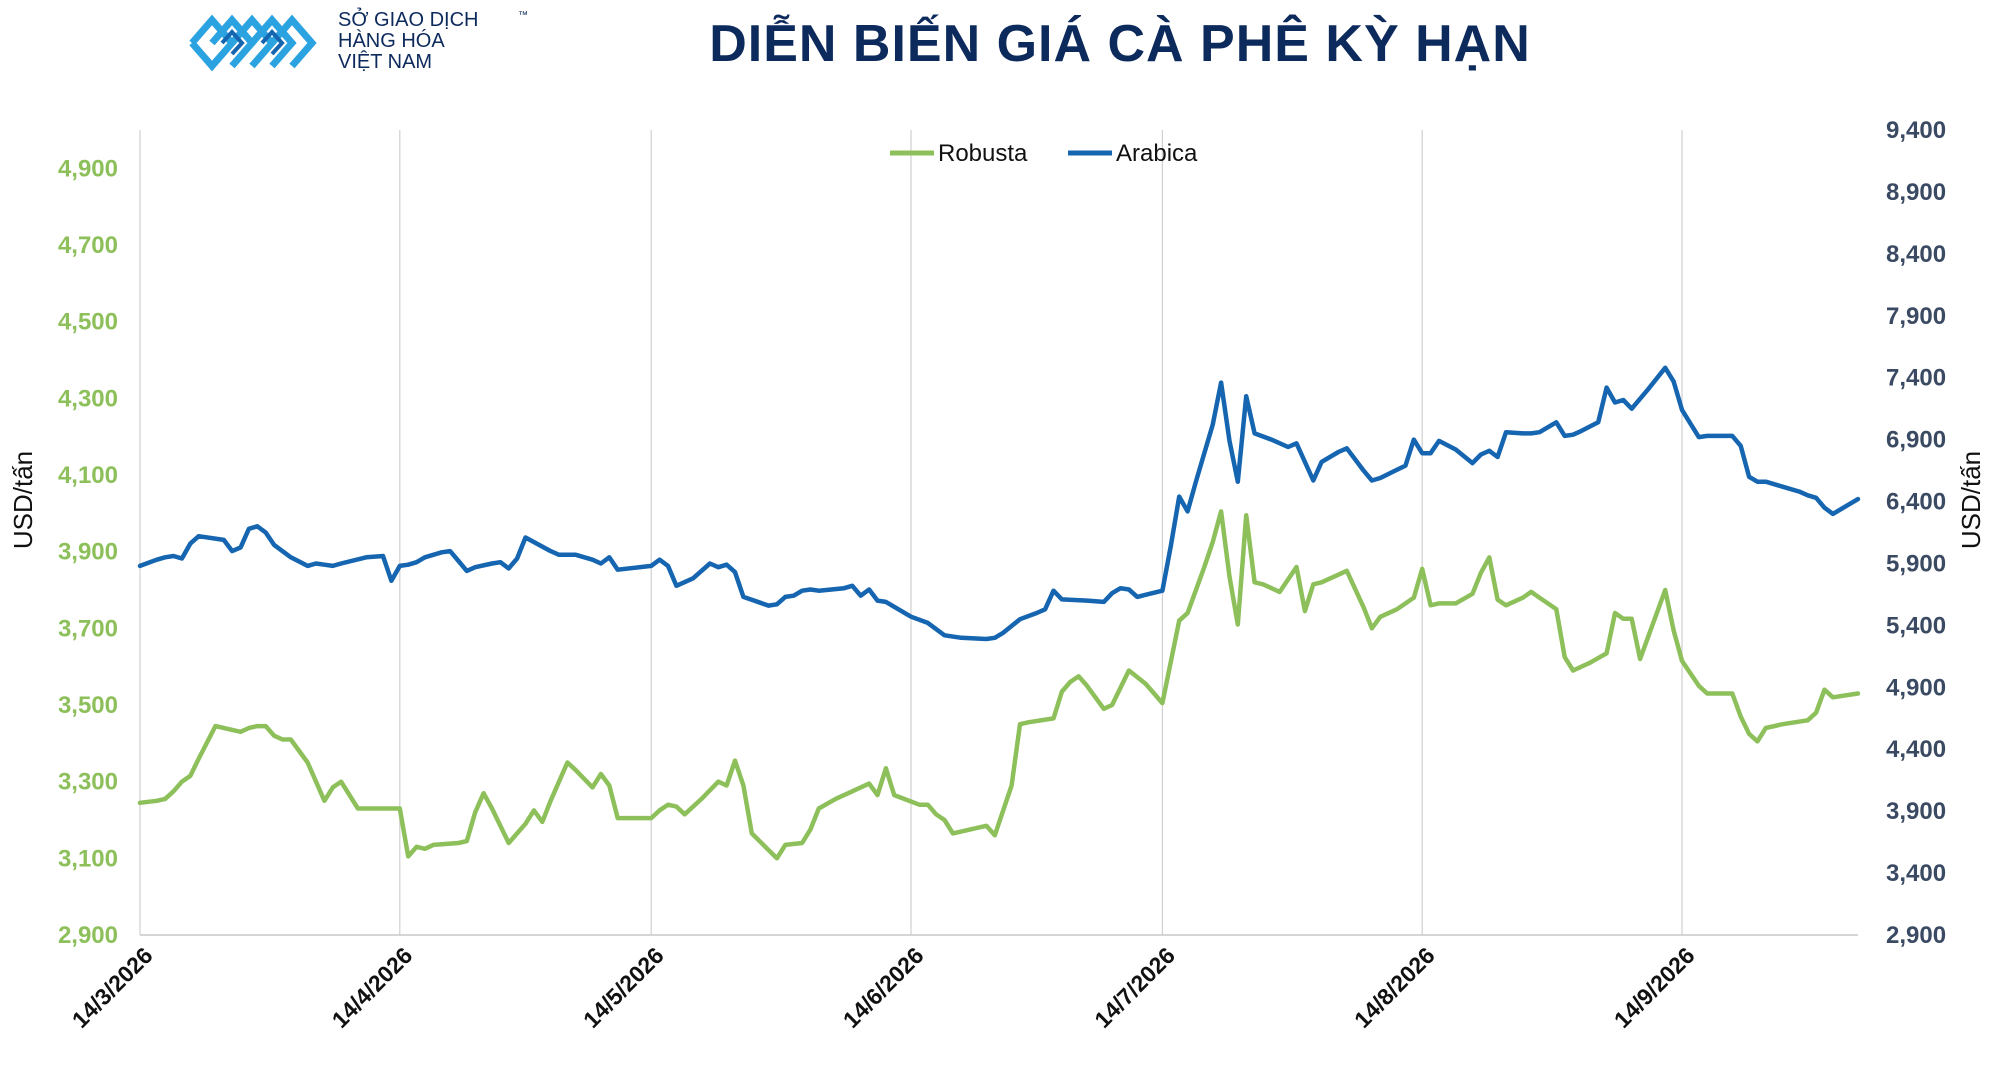 Image resolution: width=2000 pixels, height=1088 pixels. What do you see at coordinates (1120, 44) in the screenshot?
I see `chart-title: DIỄN BIẾN GIÁ CÀ PHÊ KỲ HẠN` at bounding box center [1120, 44].